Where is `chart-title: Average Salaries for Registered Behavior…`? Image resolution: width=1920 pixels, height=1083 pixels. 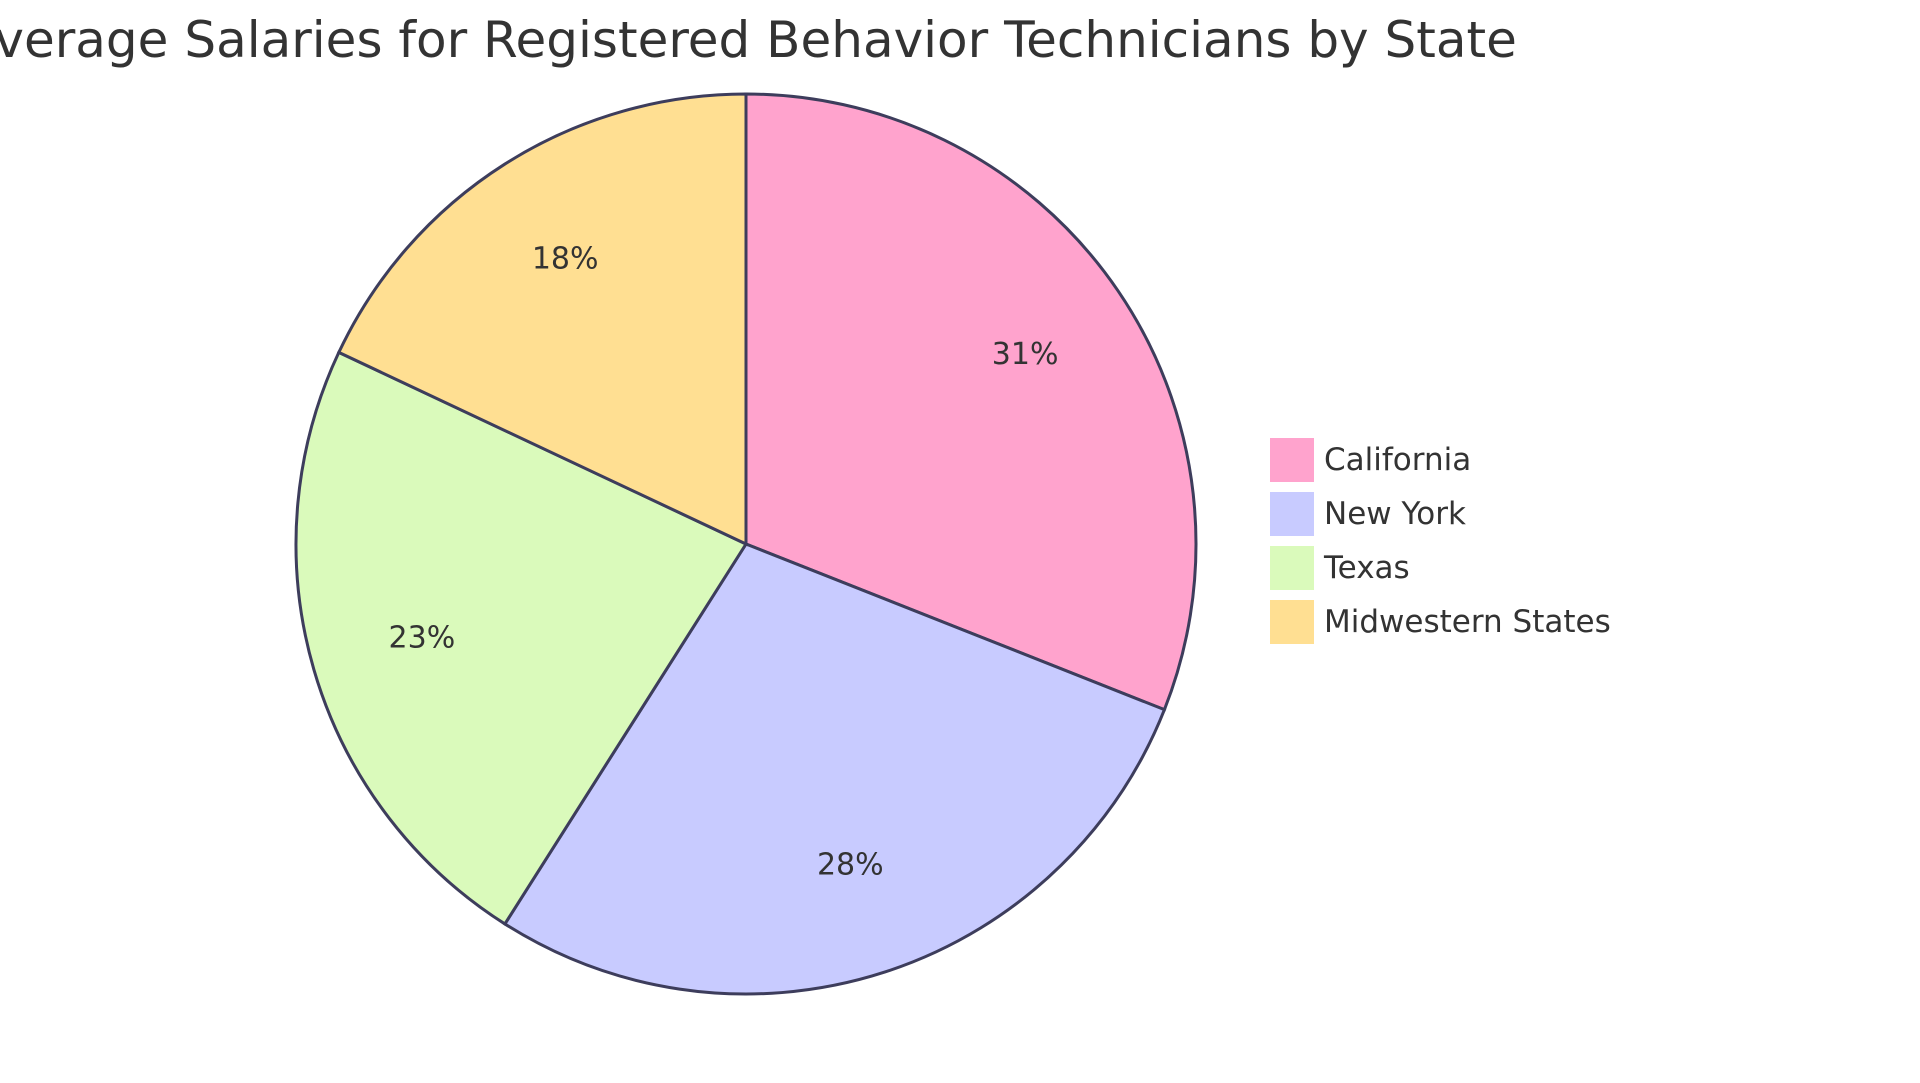
chart-title: Average Salaries for Registered Behavior… is located at coordinates (758, 40).